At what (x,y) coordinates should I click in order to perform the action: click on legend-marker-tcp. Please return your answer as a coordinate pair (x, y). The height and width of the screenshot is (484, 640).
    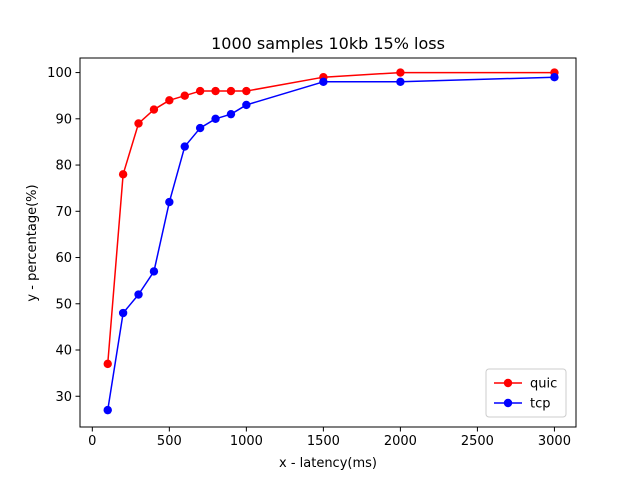
    Looking at the image, I should click on (508, 403).